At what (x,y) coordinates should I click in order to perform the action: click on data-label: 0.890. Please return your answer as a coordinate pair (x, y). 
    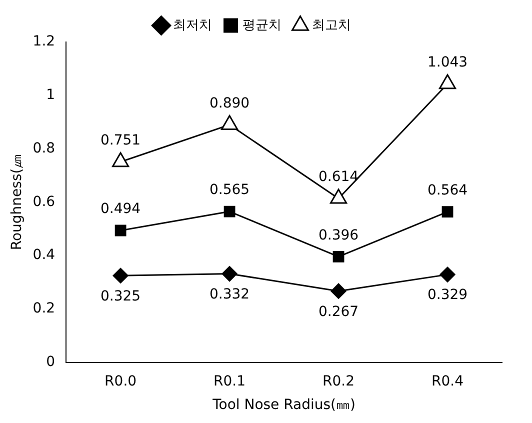
    Looking at the image, I should click on (229, 103).